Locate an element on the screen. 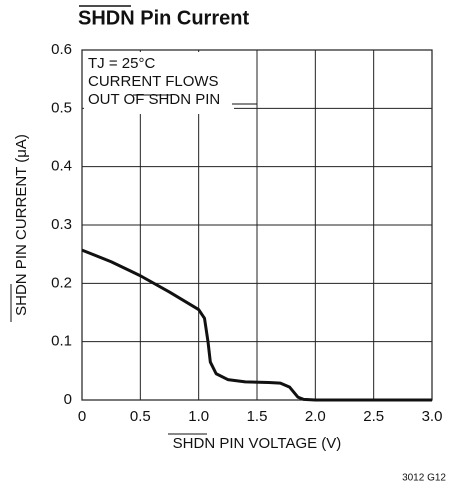 This screenshot has width=460, height=489. annotation-bg is located at coordinates (159, 83).